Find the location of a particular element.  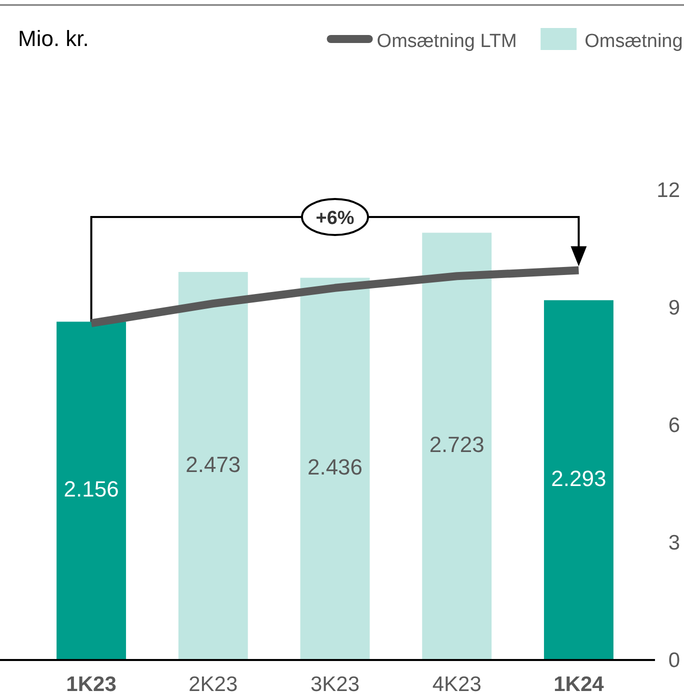

x-tick-label: 4K23 is located at coordinates (457, 684).